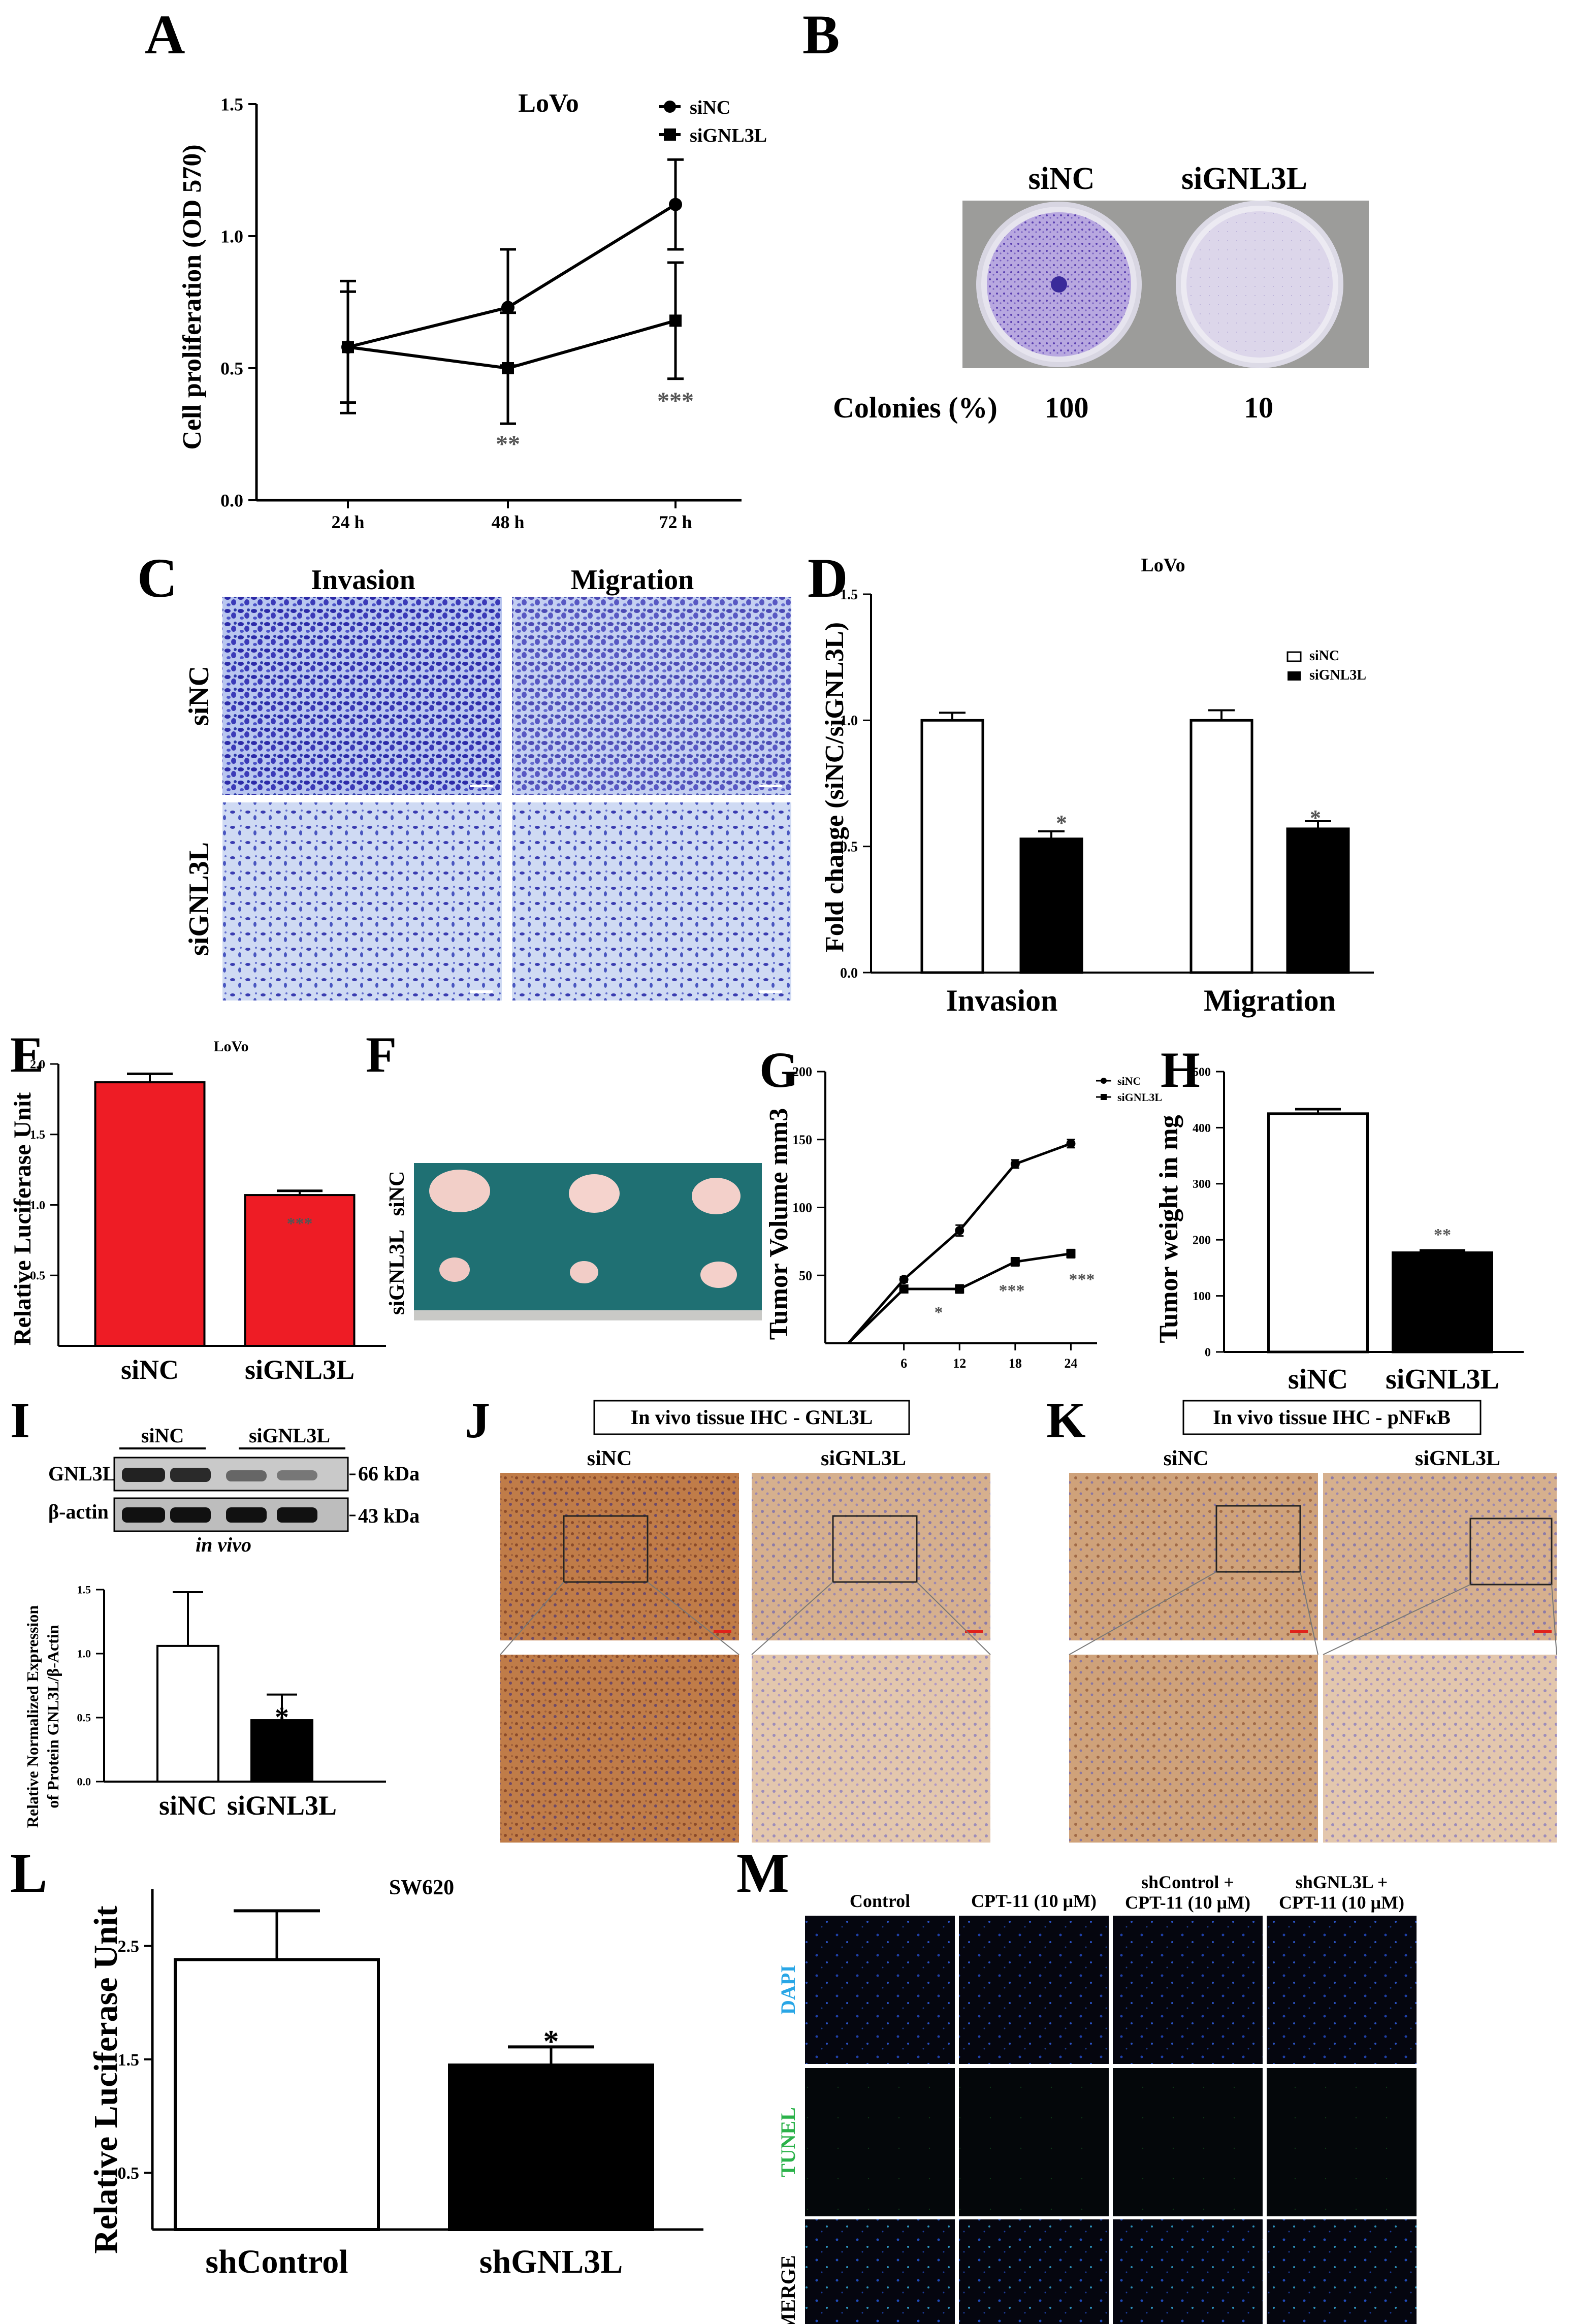 The width and height of the screenshot is (1576, 2324). I want to click on panel-M-row-label-TUNEL: TUNEL, so click(788, 2142).